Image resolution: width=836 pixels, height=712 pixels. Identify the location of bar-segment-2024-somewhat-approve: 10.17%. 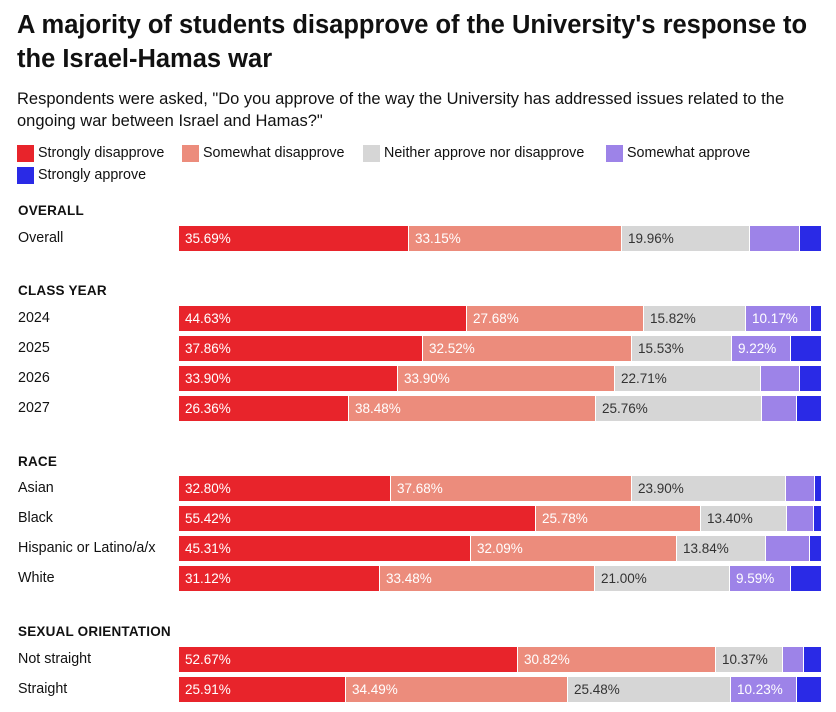
(777, 318).